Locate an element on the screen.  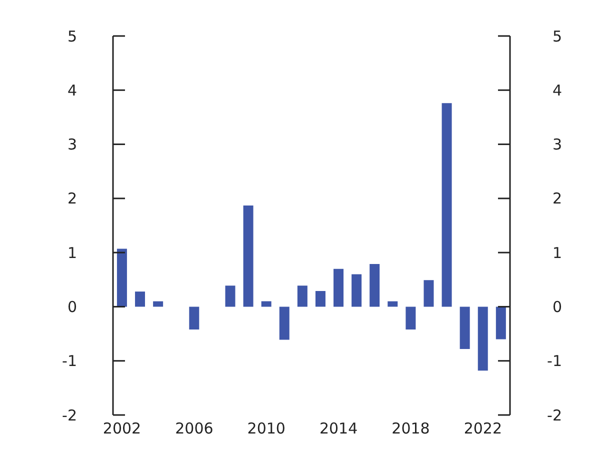
y-tick-label: 4 is located at coordinates (72, 90).